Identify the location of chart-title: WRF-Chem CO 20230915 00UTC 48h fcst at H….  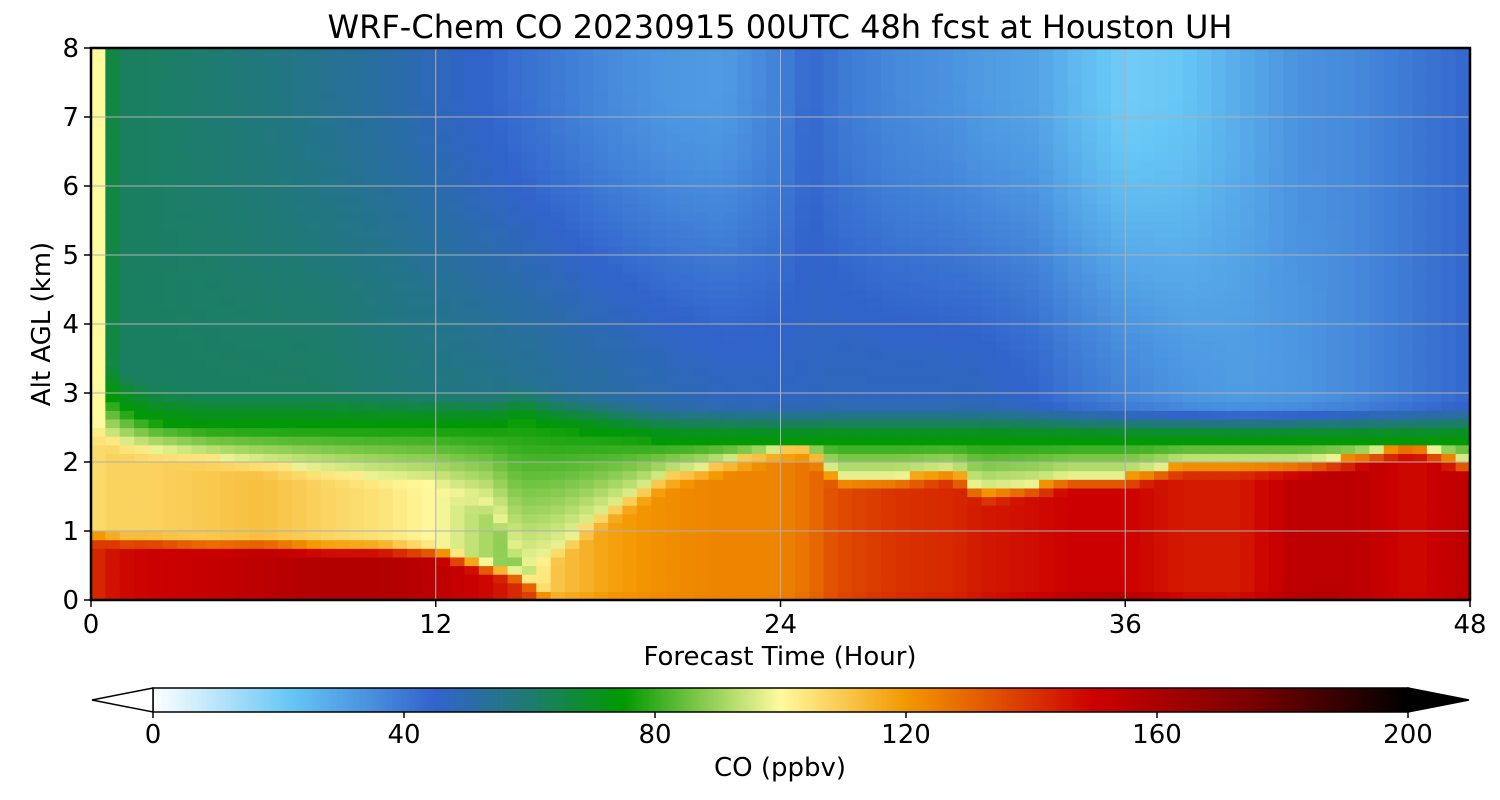
(780, 27).